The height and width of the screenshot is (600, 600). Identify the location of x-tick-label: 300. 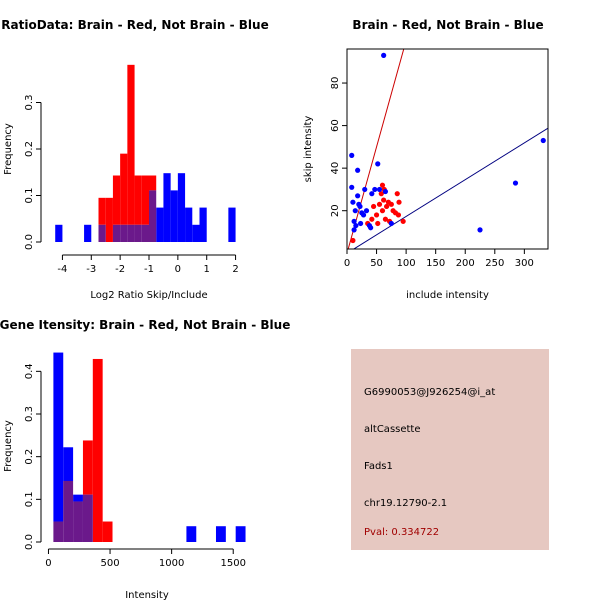
(524, 263).